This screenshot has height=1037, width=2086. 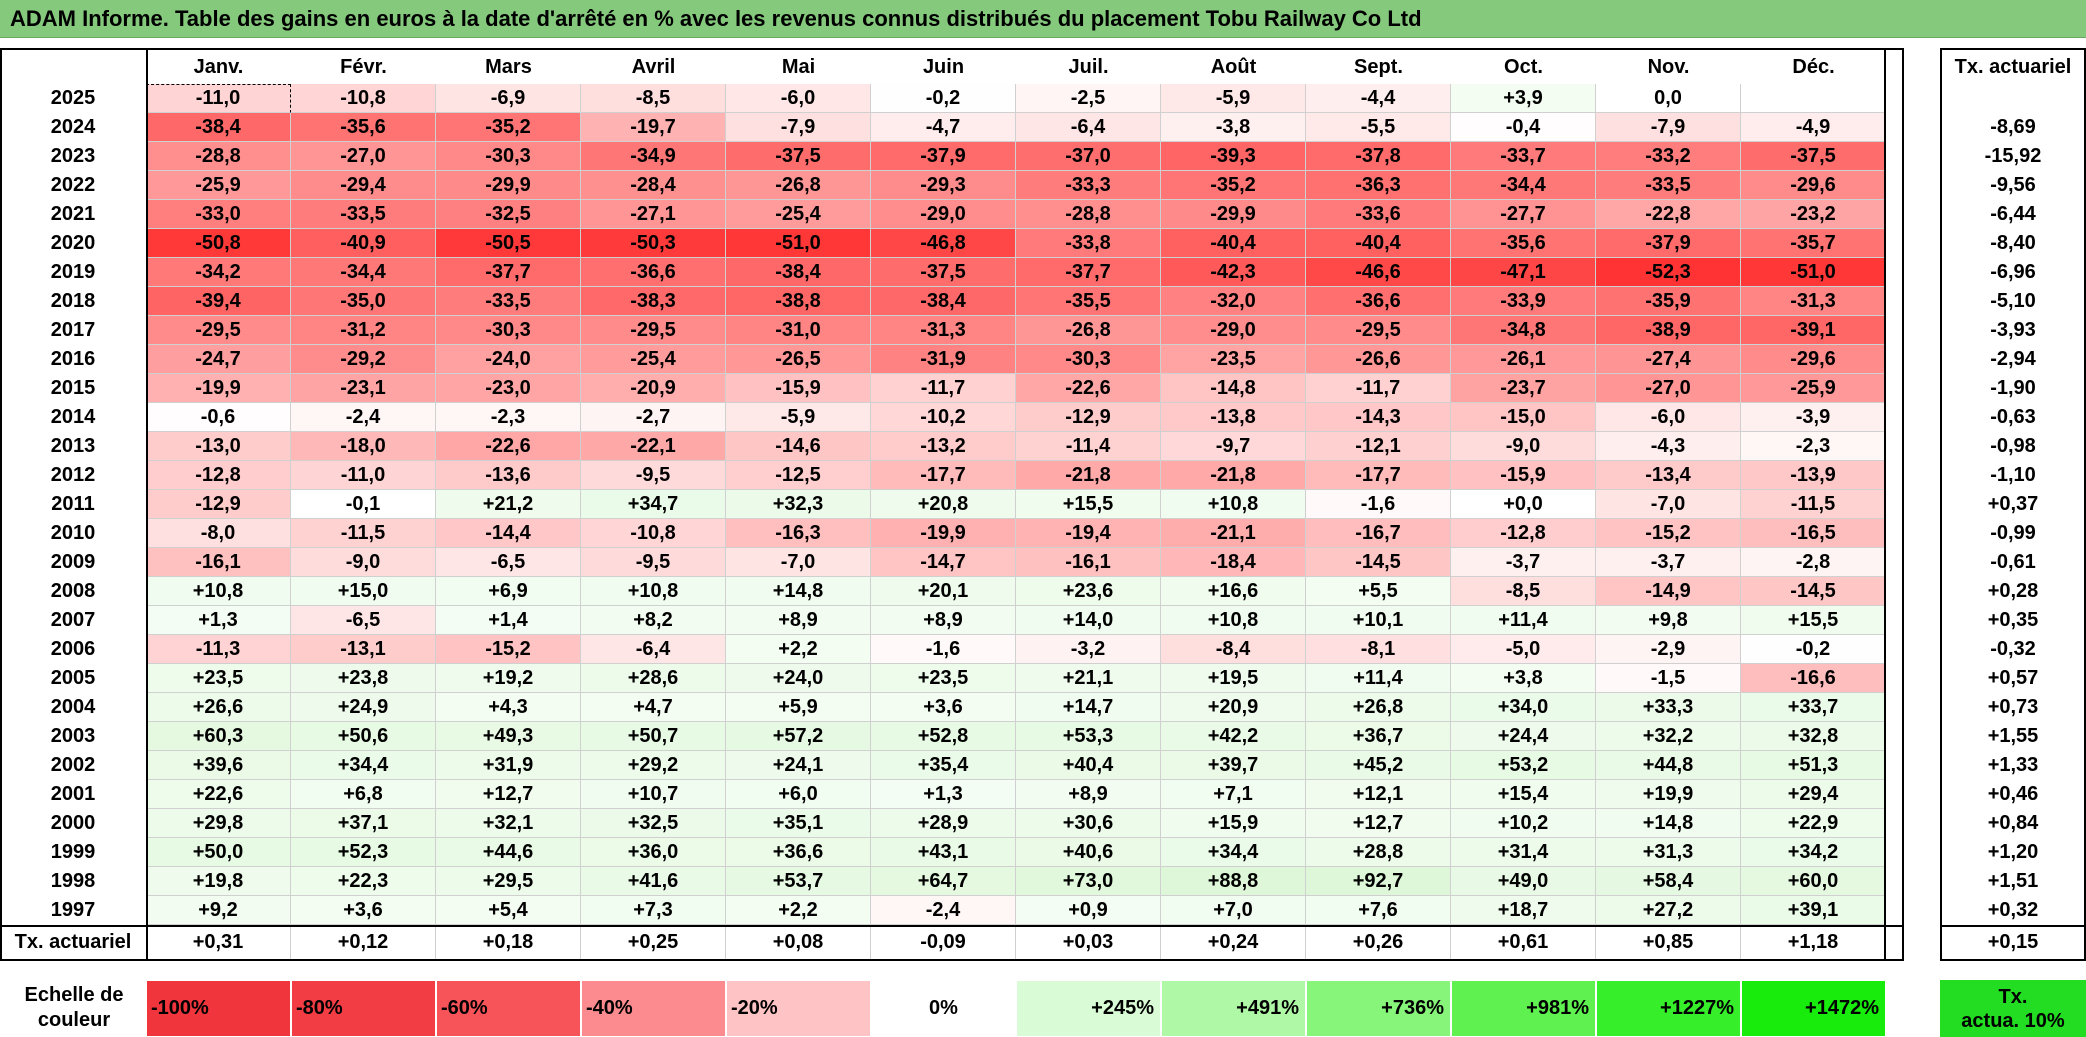 I want to click on value-cell: -35,5, so click(x=1088, y=301).